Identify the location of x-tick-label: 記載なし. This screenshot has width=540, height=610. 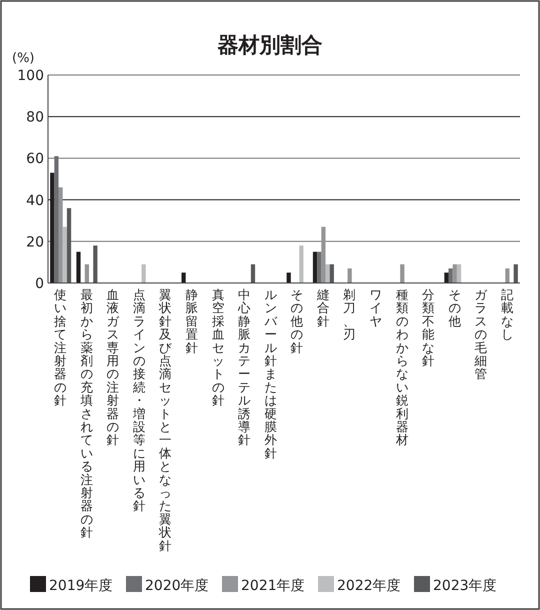
(507, 314).